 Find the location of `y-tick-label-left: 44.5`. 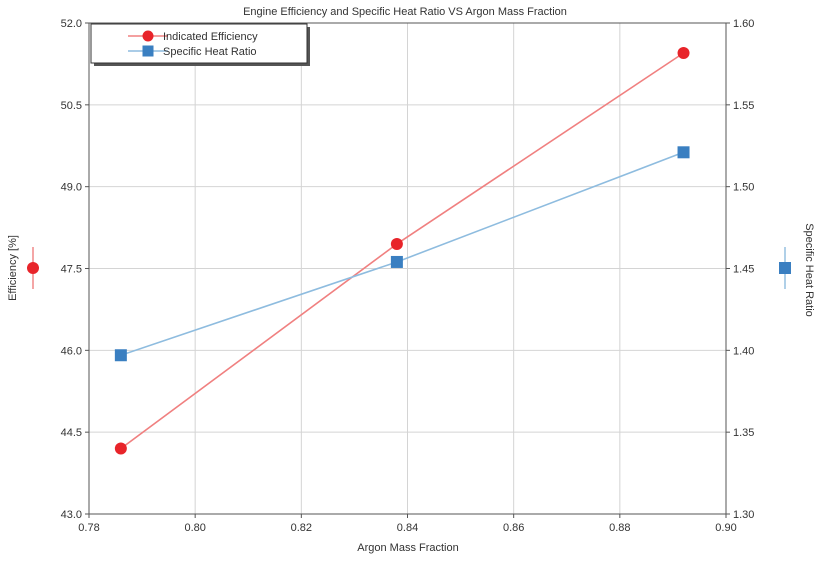

y-tick-label-left: 44.5 is located at coordinates (71, 433).